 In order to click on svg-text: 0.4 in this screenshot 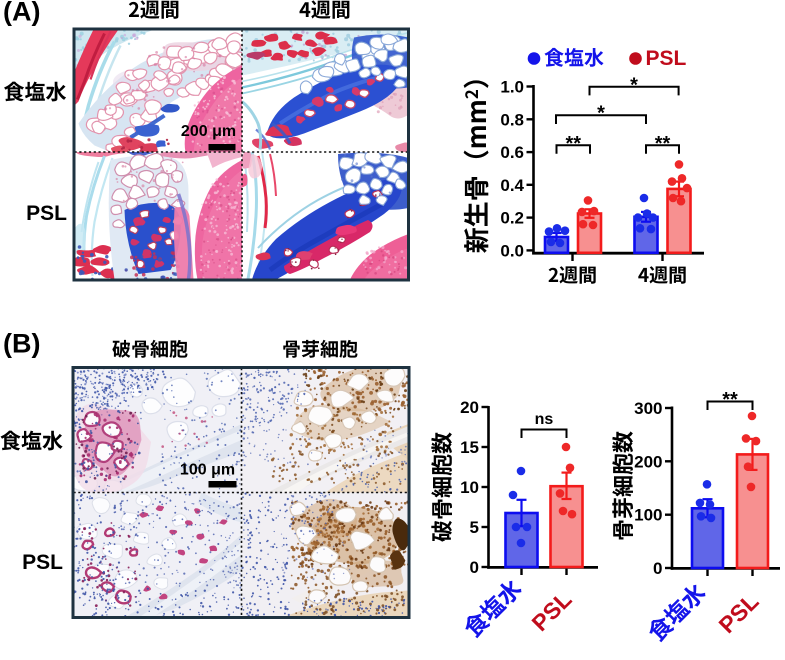, I will do `click(512, 185)`.